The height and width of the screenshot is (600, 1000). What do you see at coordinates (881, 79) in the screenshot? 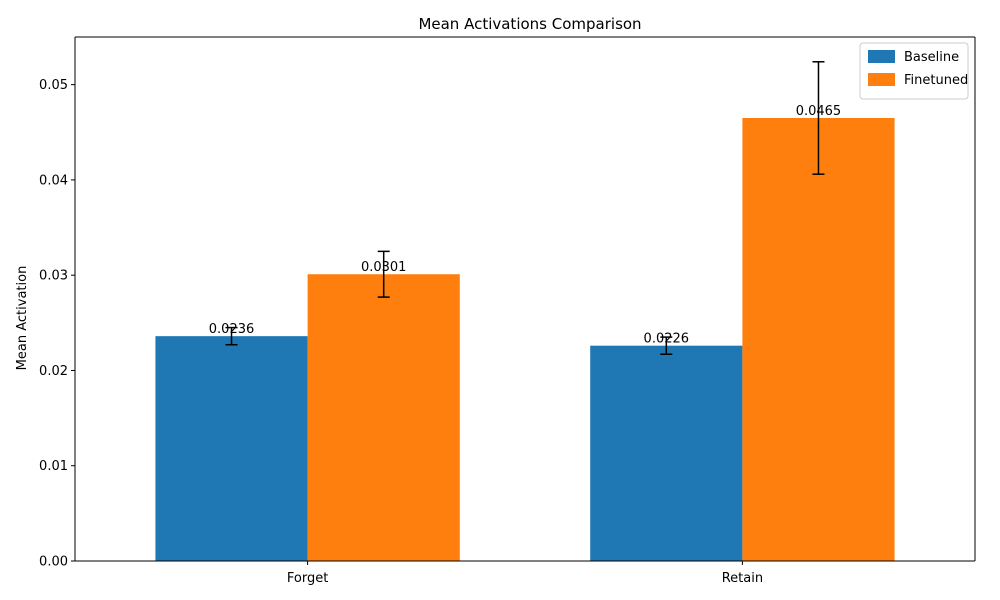
I see `legend-swatch-finetuned` at bounding box center [881, 79].